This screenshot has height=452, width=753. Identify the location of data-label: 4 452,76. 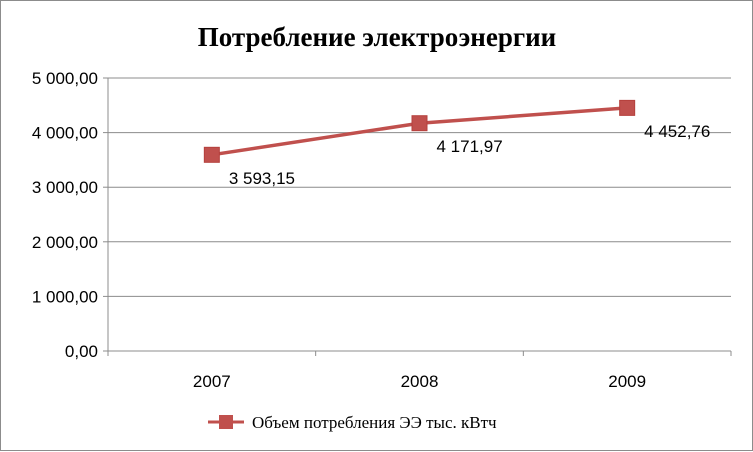
(677, 131).